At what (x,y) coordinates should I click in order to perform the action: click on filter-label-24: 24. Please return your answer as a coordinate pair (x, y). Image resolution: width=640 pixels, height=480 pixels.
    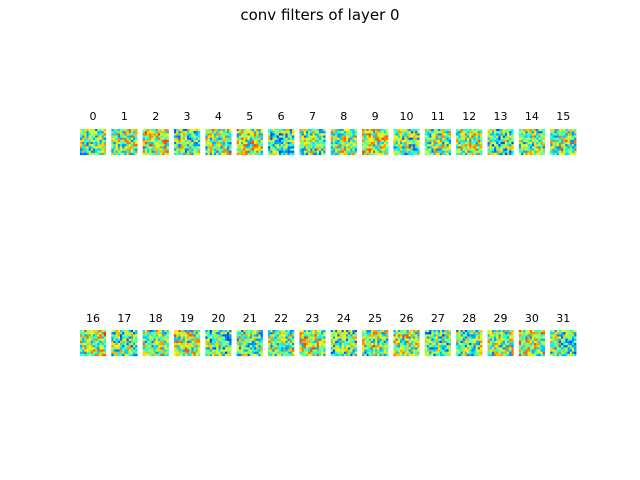
    Looking at the image, I should click on (344, 318).